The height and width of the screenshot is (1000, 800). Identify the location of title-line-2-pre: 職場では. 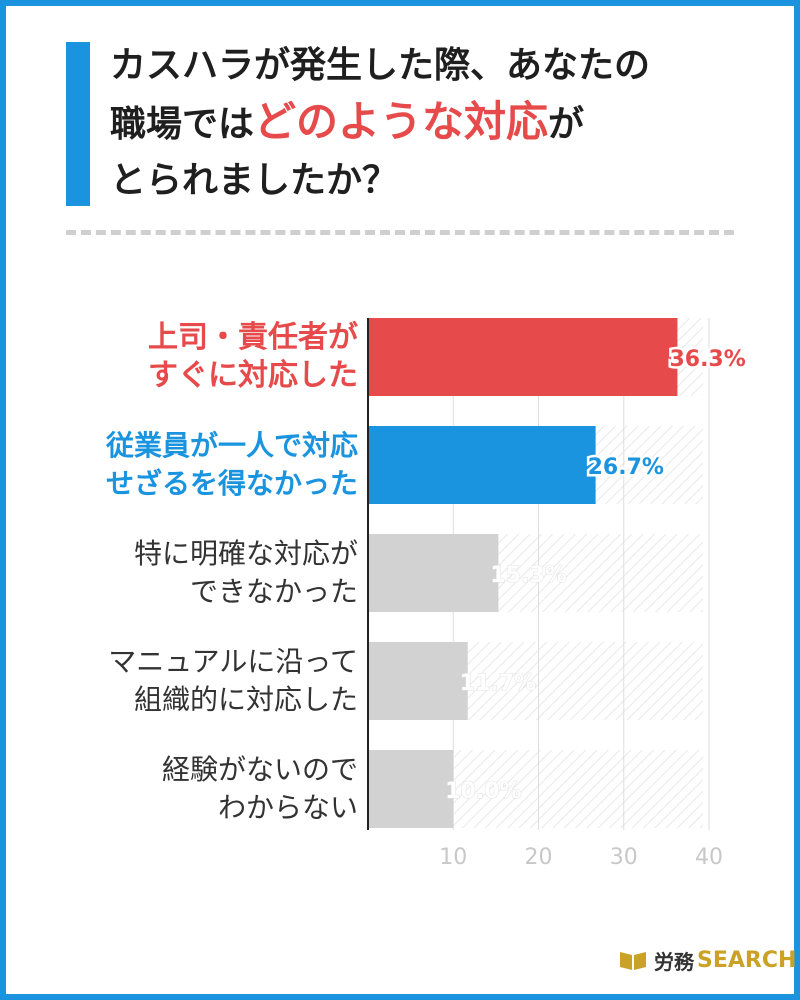
(182, 124).